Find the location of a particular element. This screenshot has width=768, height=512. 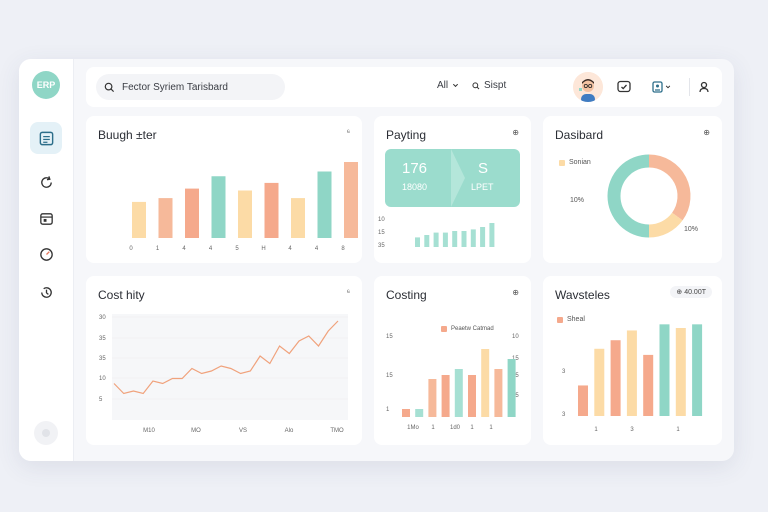

user-avatar-icon is located at coordinates (588, 87).